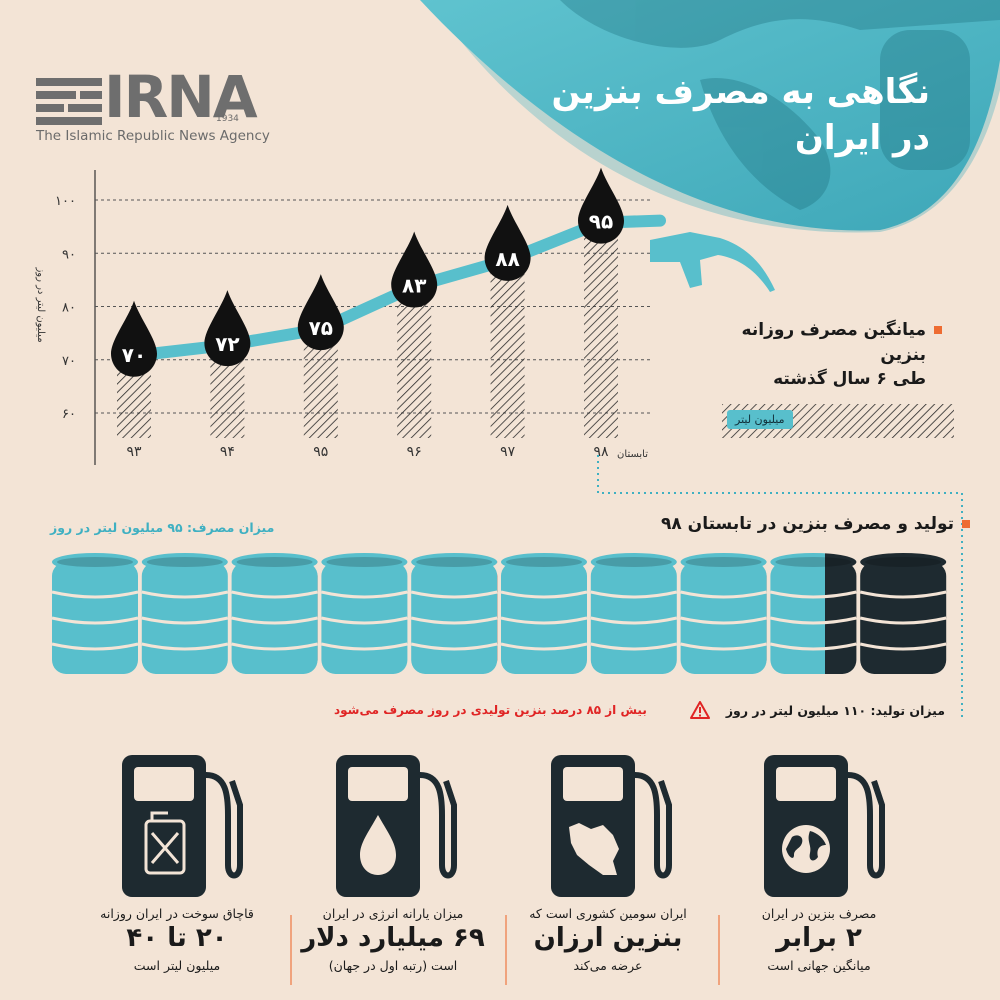  Describe the element at coordinates (378, 845) in the screenshot. I see `drop-icon` at that location.